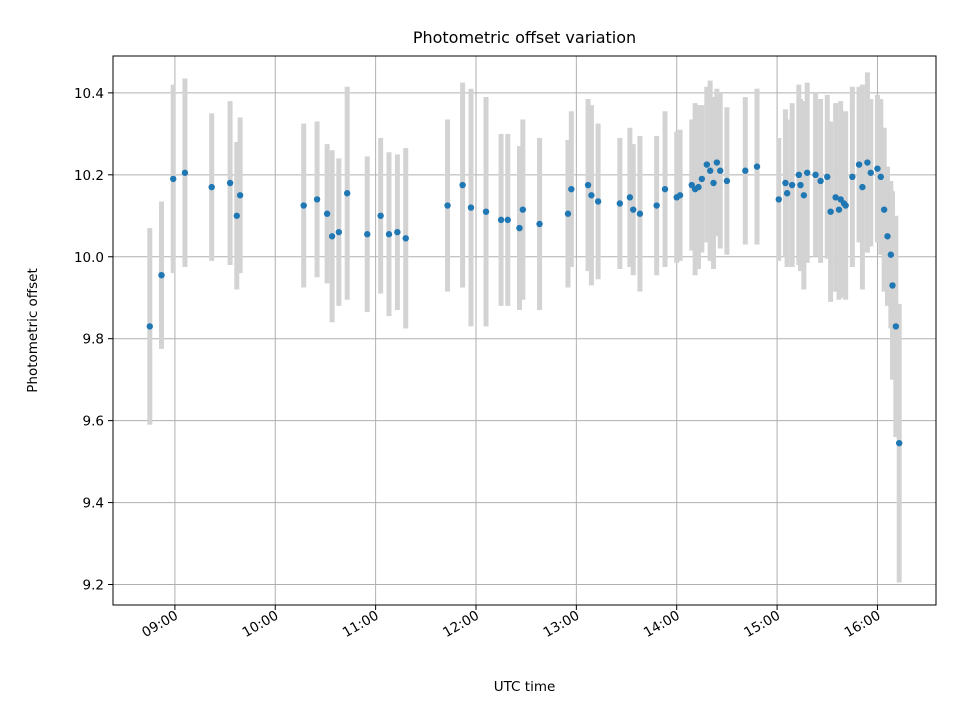  Describe the element at coordinates (89, 258) in the screenshot. I see `y-tick-label: 10.0` at that location.